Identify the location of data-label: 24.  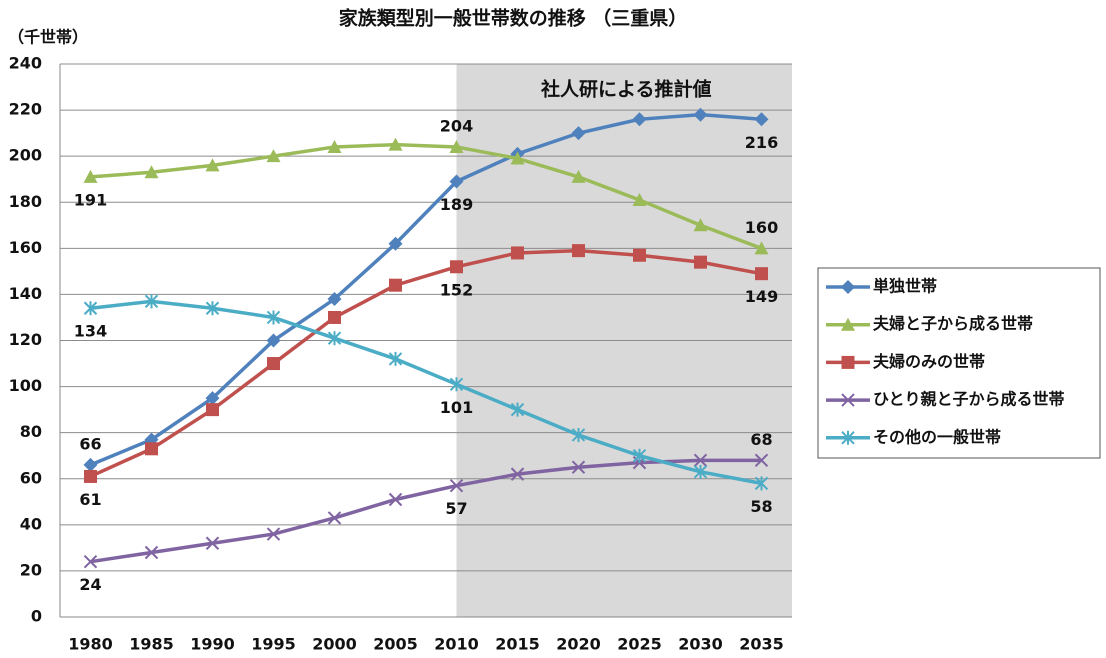
(90, 584).